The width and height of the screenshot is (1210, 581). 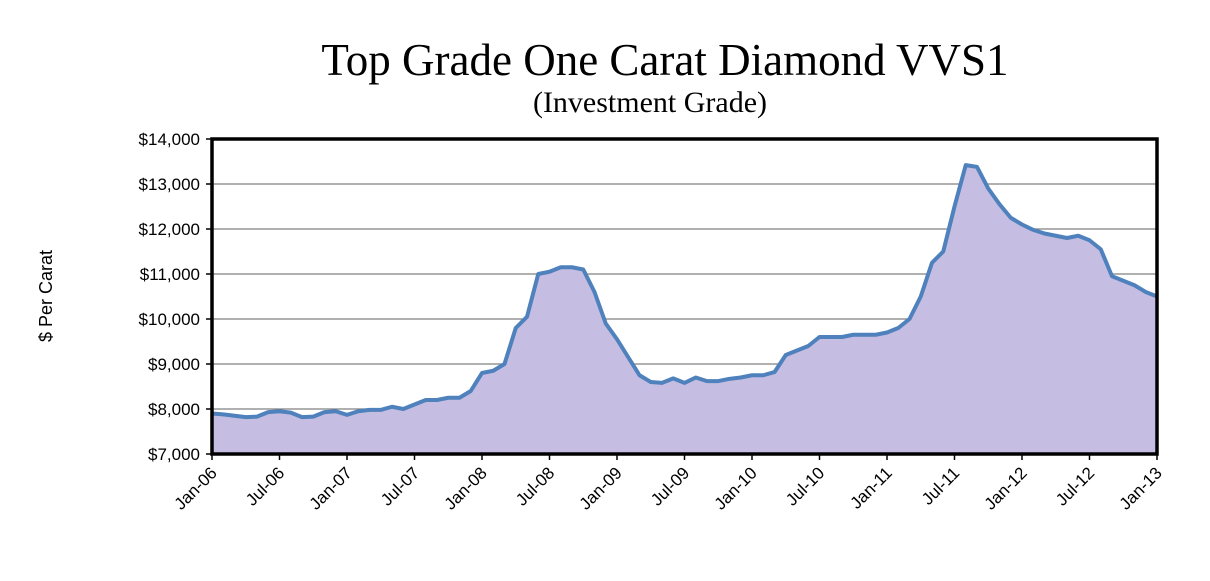 What do you see at coordinates (265, 486) in the screenshot?
I see `x-tick-label: Jul-06` at bounding box center [265, 486].